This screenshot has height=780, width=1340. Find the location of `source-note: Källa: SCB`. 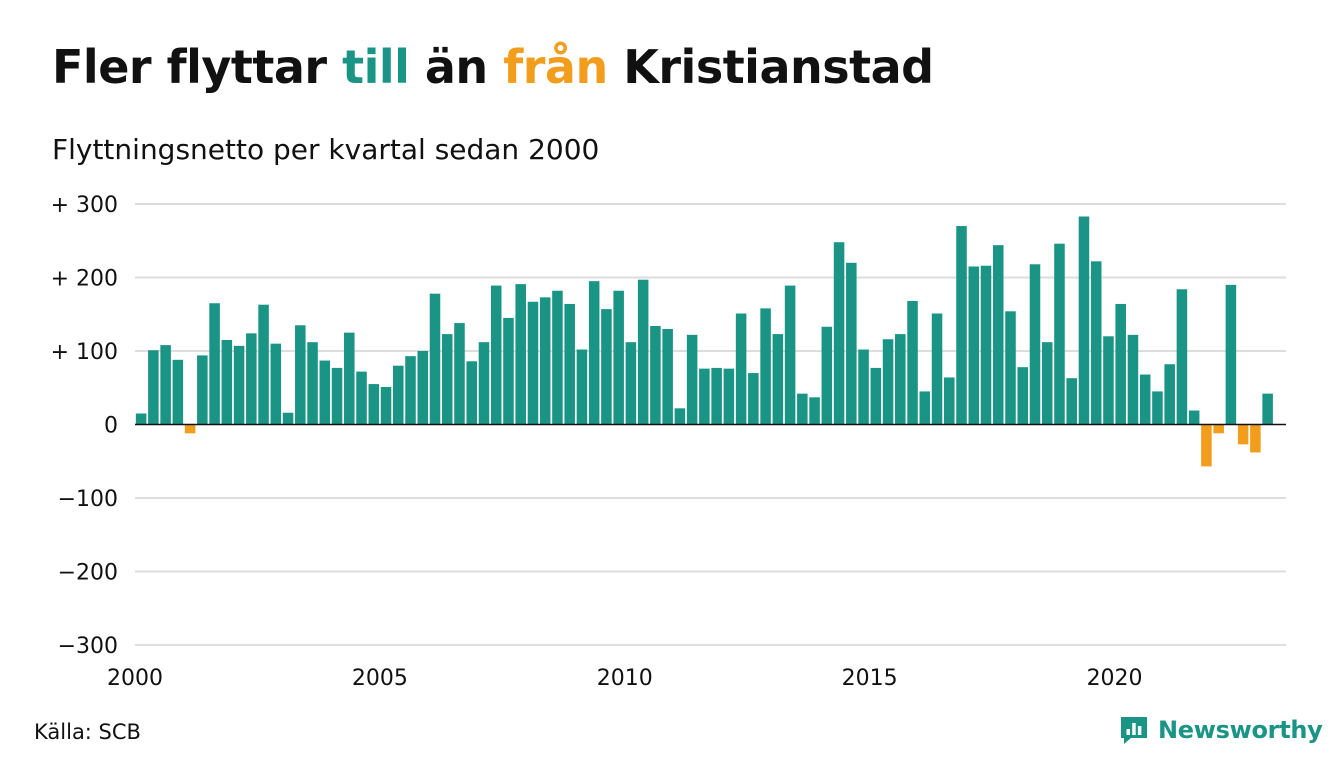

source-note: Källa: SCB is located at coordinates (87, 732).